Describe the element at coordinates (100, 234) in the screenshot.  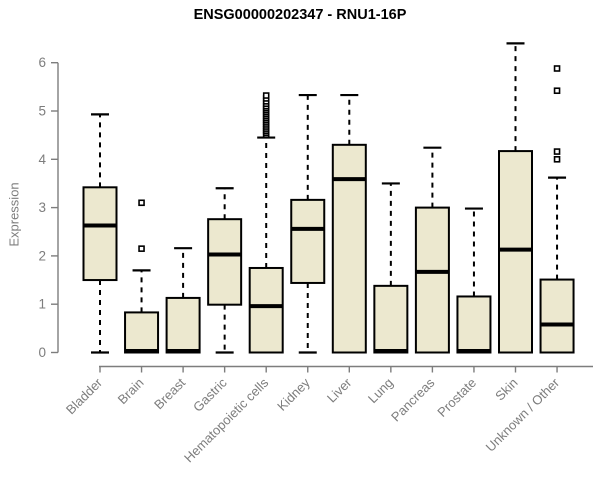
I see `box-bladder` at that location.